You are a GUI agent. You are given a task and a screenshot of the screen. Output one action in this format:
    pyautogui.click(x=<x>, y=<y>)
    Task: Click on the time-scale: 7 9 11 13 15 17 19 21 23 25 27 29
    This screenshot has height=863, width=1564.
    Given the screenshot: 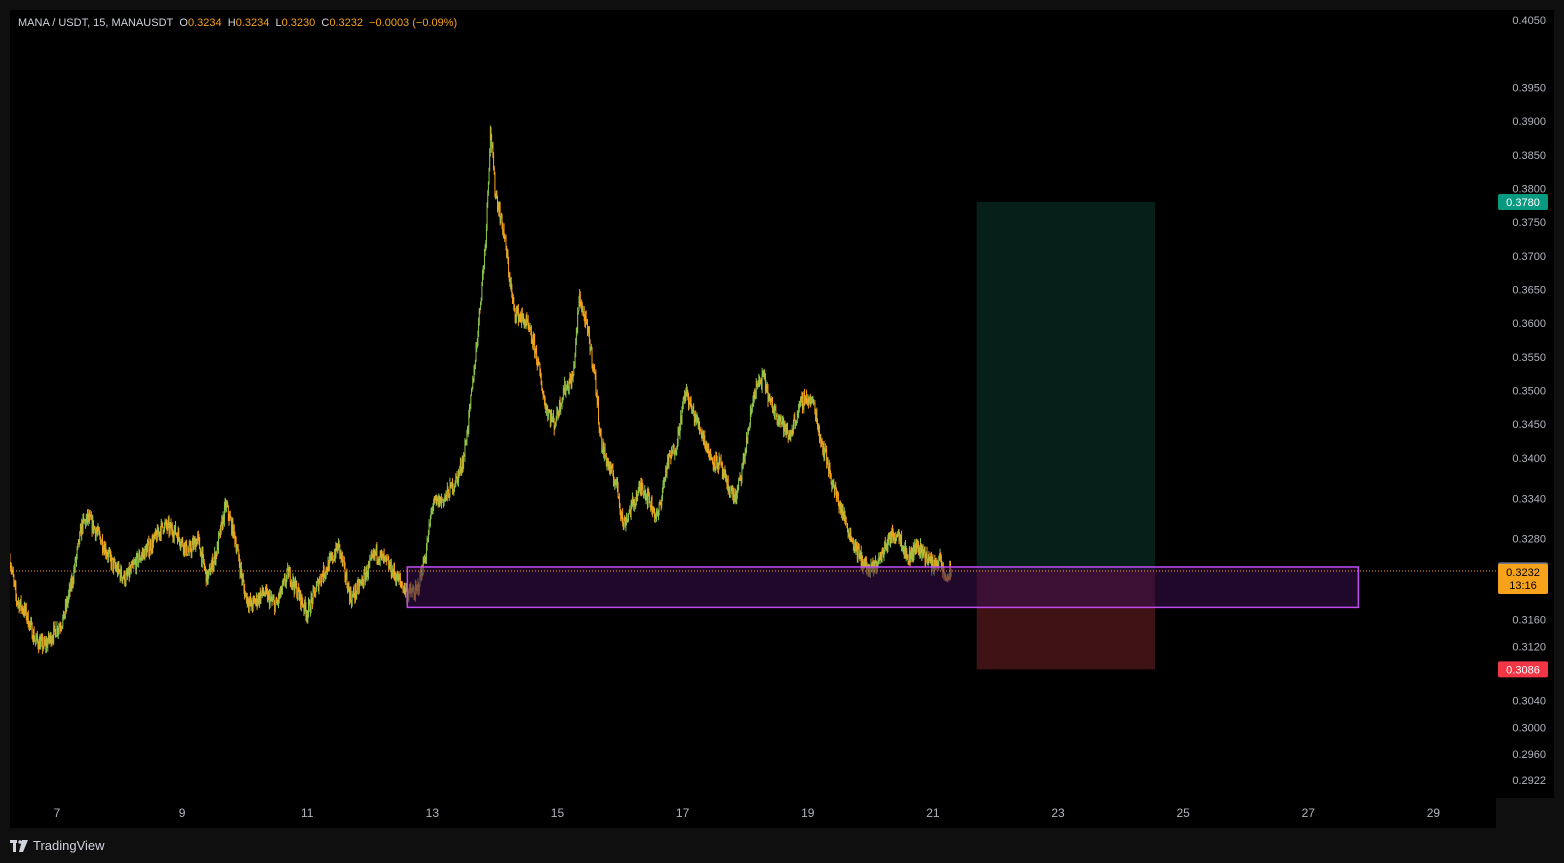 What is the action you would take?
    pyautogui.click(x=753, y=813)
    